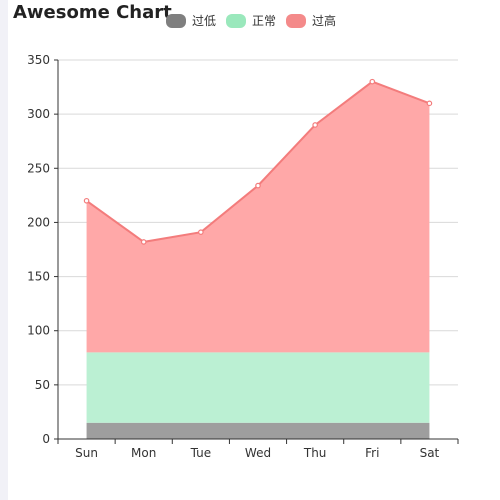 The height and width of the screenshot is (500, 500). I want to click on band-normal, so click(258, 387).